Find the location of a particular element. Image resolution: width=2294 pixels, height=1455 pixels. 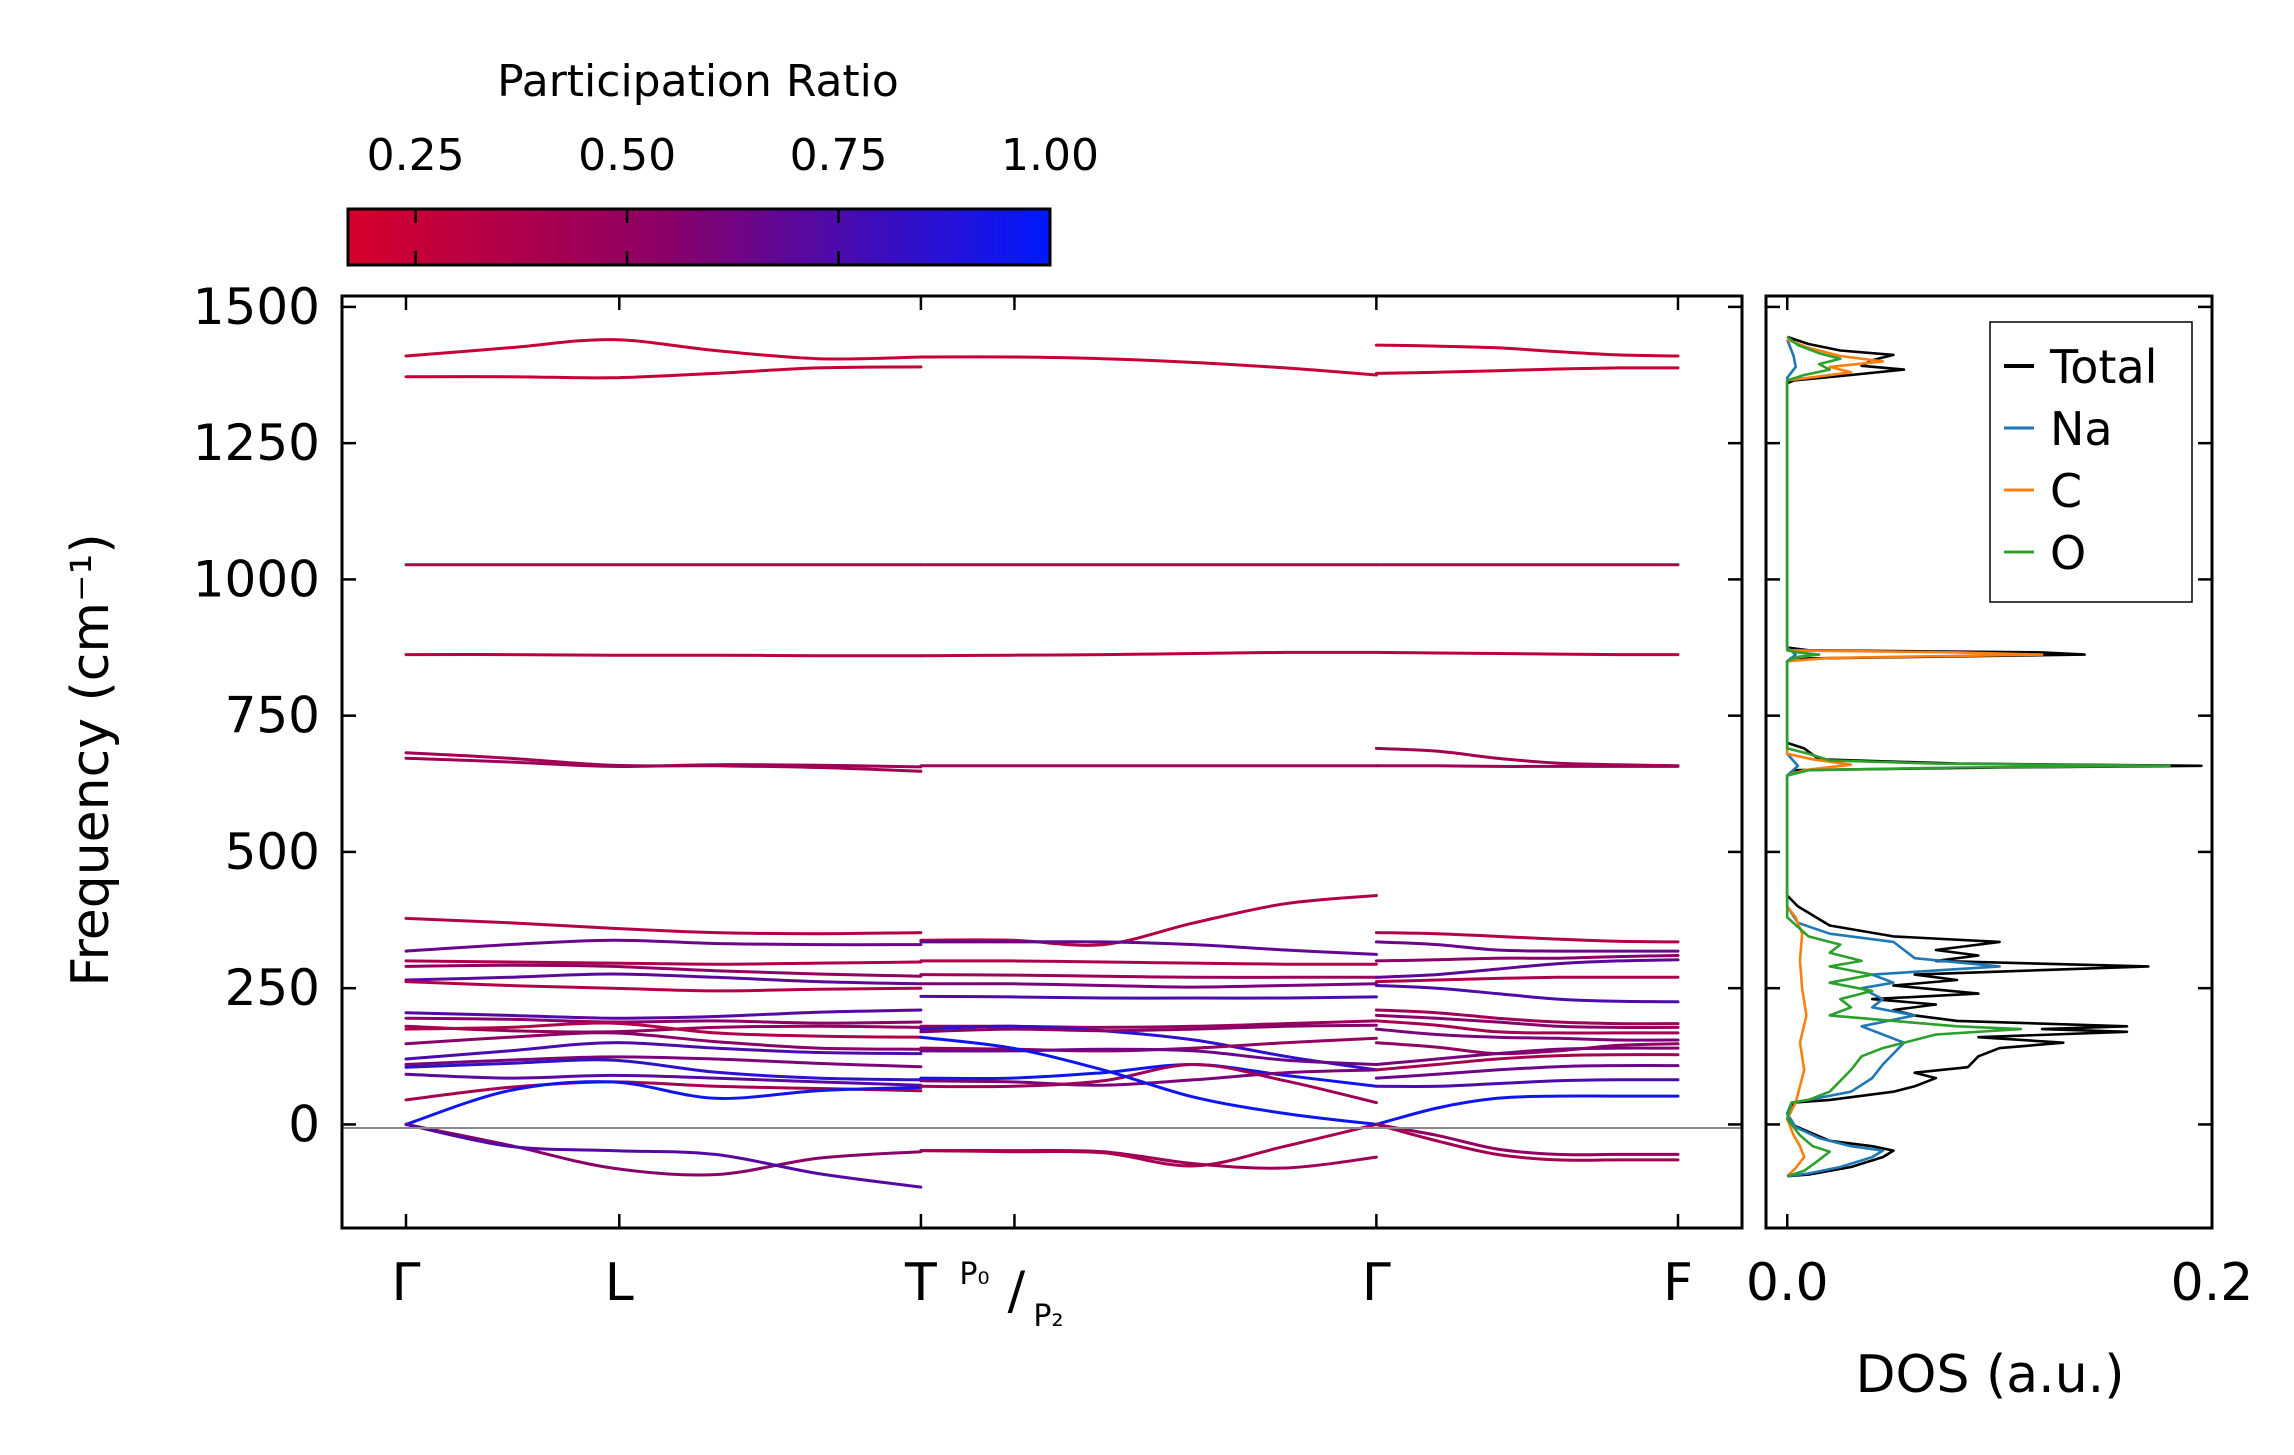

x-tick-label-slash: / is located at coordinates (1017, 1291).